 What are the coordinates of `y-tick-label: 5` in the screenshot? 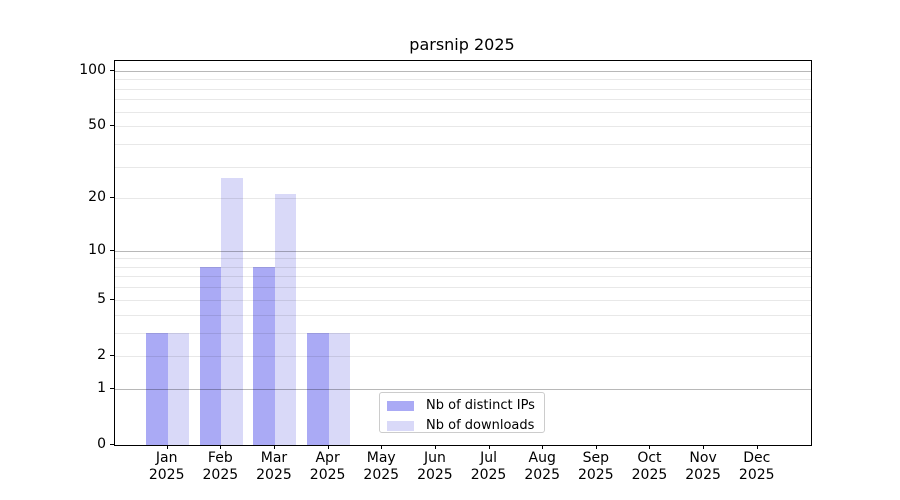 It's located at (101, 298).